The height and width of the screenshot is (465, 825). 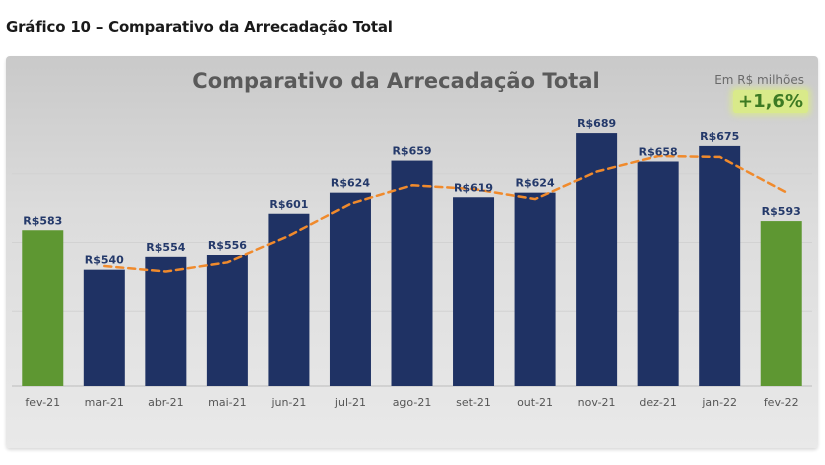 What do you see at coordinates (288, 204) in the screenshot?
I see `value-label-jun-21: R$601` at bounding box center [288, 204].